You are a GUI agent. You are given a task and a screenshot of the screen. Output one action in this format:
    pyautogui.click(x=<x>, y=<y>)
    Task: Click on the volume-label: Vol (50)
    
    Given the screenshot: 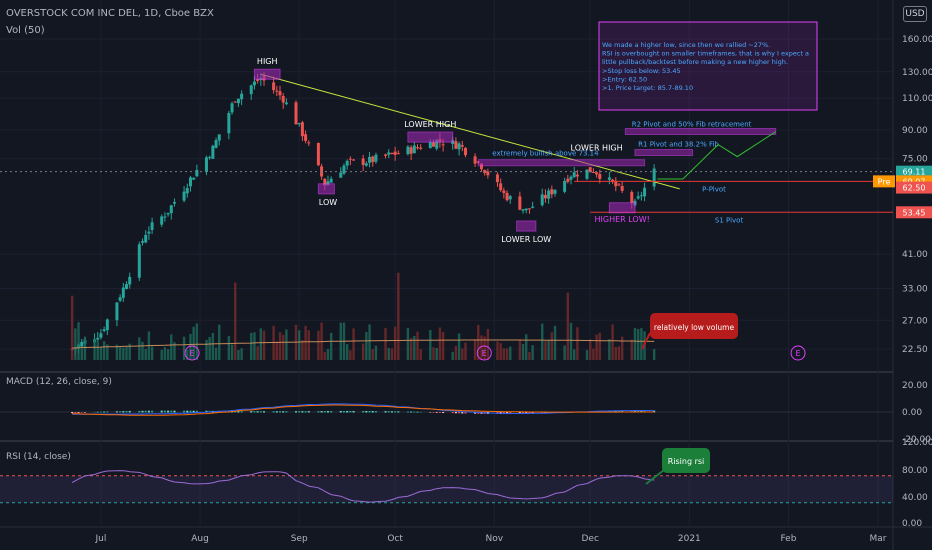 What is the action you would take?
    pyautogui.click(x=25, y=30)
    